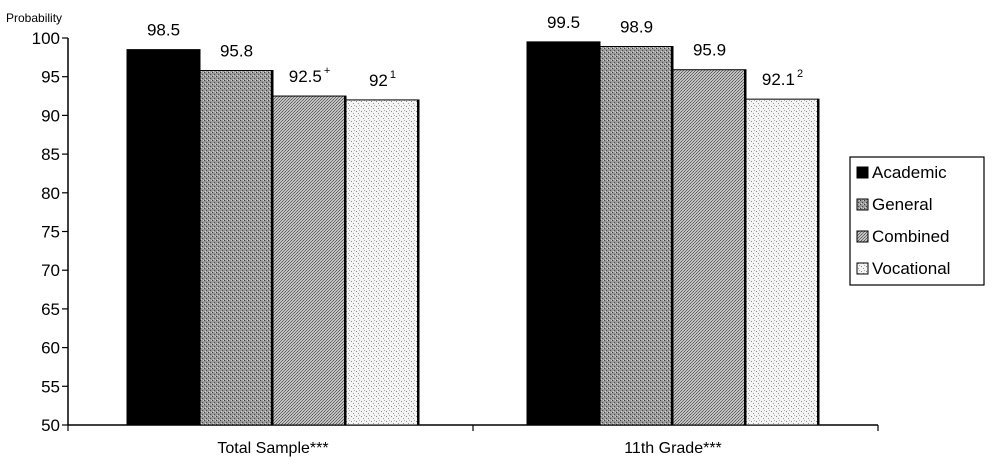 This screenshot has height=464, width=996. Describe the element at coordinates (236, 51) in the screenshot. I see `data-label-general-total-sample: 95.8` at that location.